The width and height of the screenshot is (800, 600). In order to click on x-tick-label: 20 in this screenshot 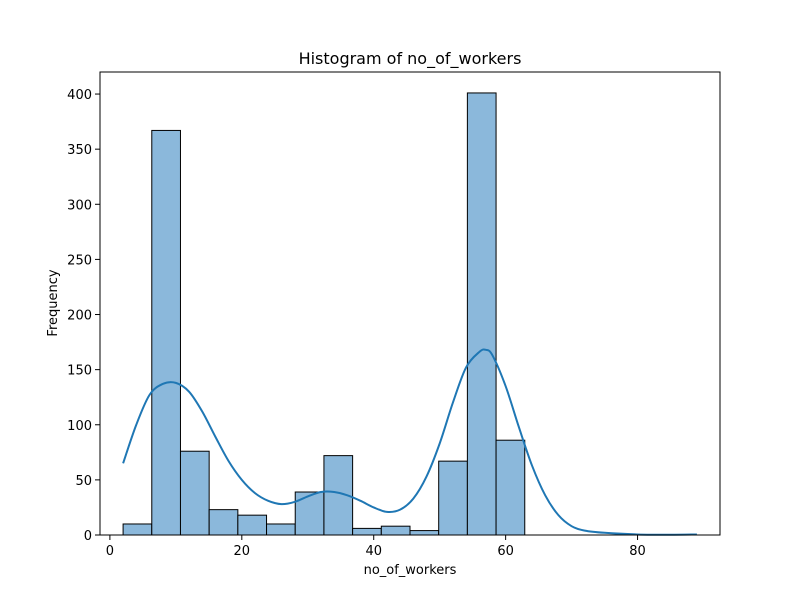, I will do `click(242, 551)`.